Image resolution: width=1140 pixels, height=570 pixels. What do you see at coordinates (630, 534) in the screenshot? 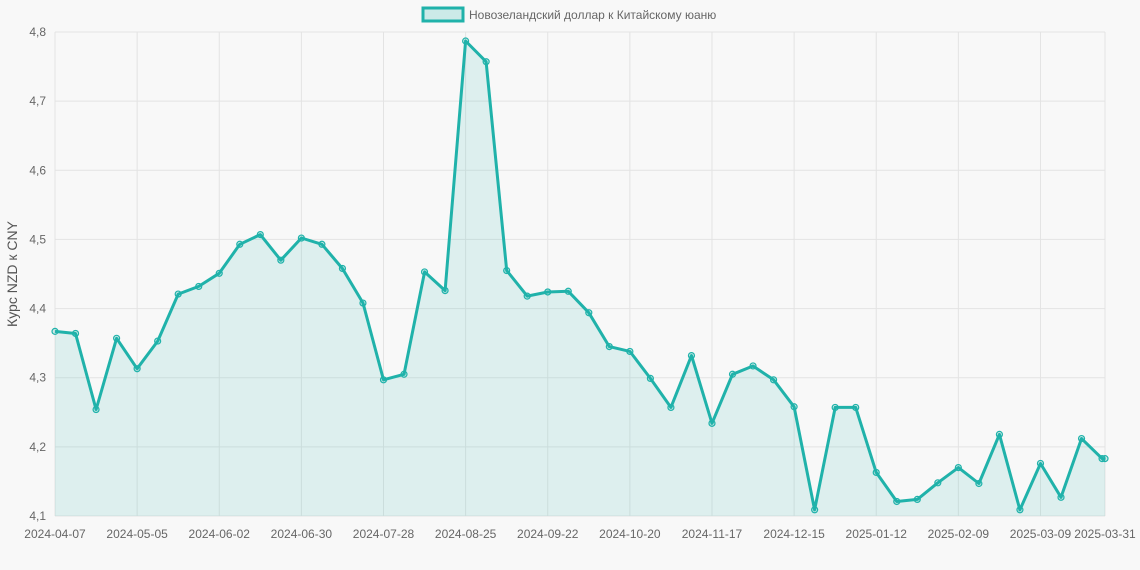
I see `x-tick-label: 2024-10-20` at bounding box center [630, 534].